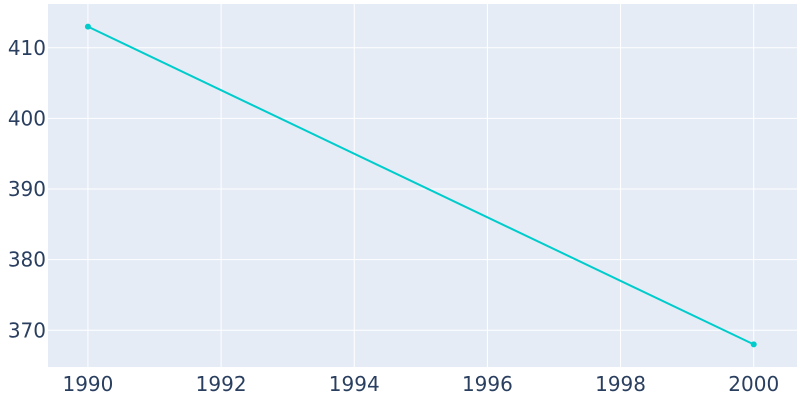 The width and height of the screenshot is (800, 404). I want to click on x-tick-label: 1994, so click(354, 384).